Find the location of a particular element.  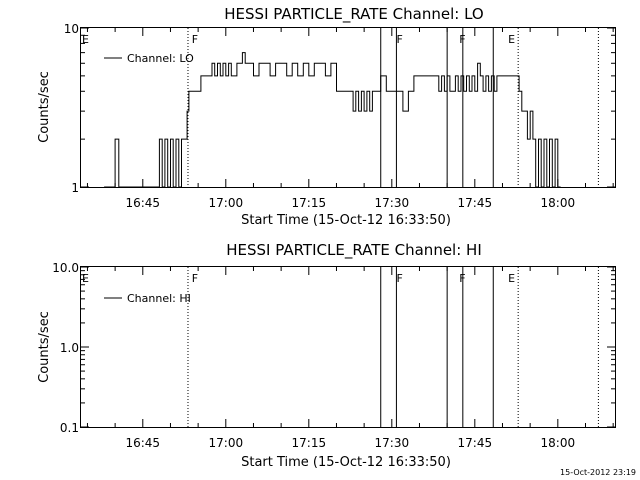

hi-y-tick-label: 1.0 is located at coordinates (69, 348).